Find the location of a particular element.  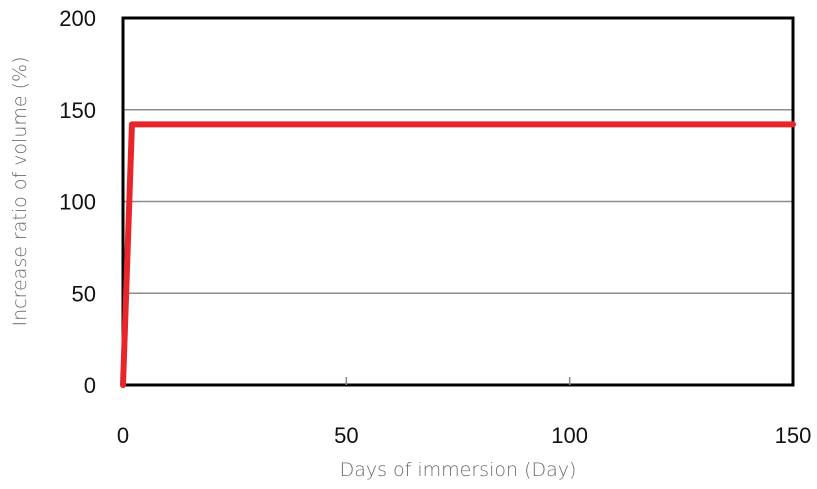

y-tick-label: 100 is located at coordinates (77, 202).